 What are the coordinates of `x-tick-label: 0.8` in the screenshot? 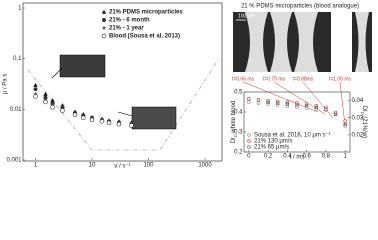 It's located at (326, 157).